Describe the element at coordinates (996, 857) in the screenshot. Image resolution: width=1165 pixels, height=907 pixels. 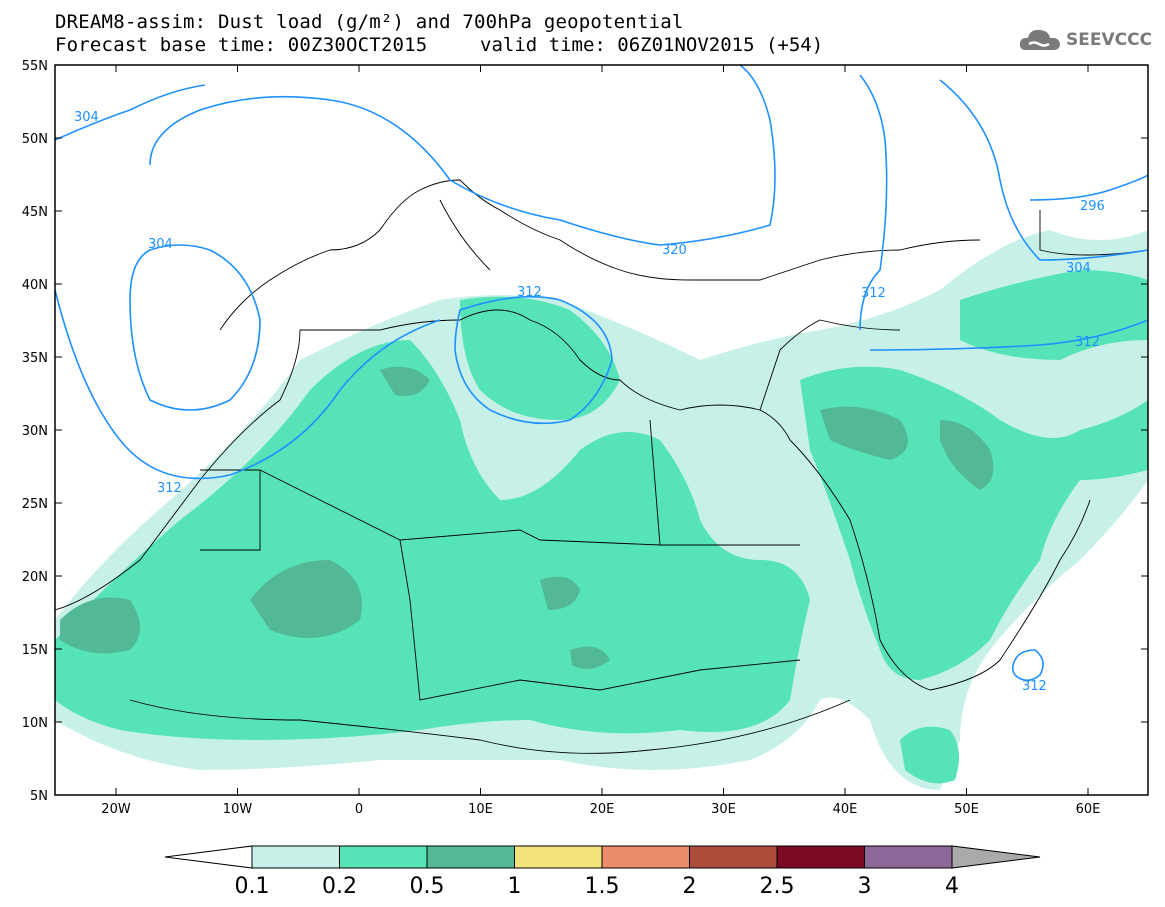
I see `colorbar-over-arrow` at that location.